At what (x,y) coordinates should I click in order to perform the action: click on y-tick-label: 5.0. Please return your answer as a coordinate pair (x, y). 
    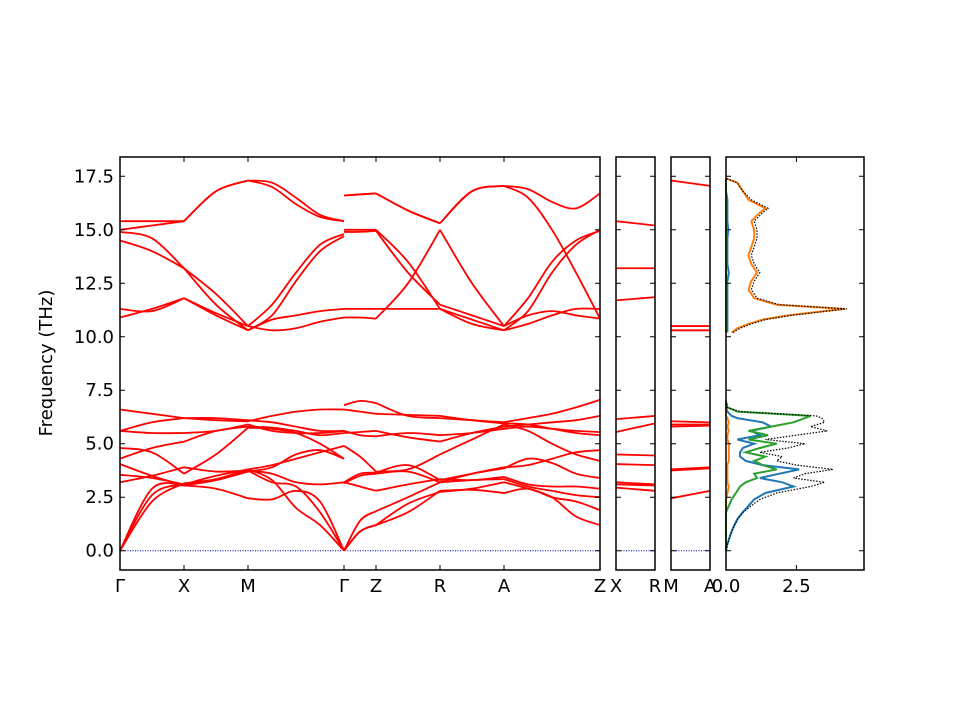
    Looking at the image, I should click on (99, 444).